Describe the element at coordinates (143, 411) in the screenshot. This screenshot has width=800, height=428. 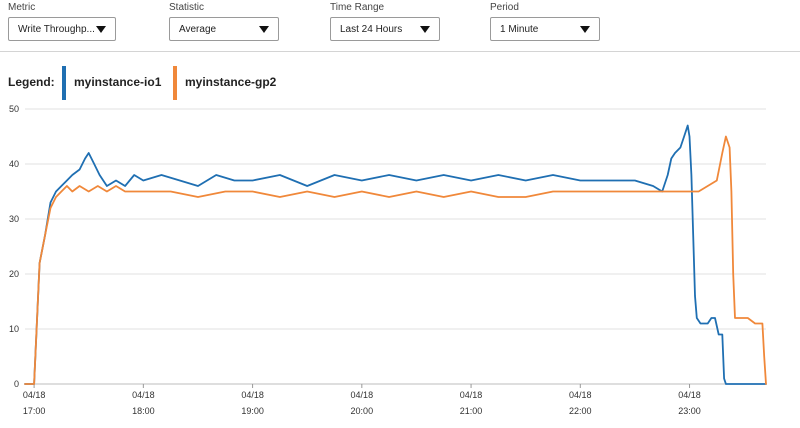
I see `x-tick-time-label: 18:00` at that location.